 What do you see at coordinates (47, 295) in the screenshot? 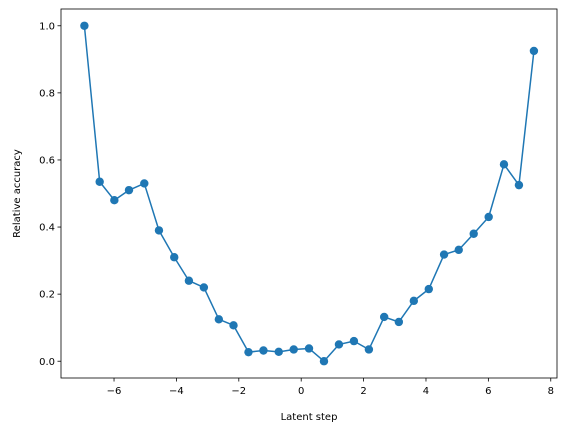
I see `y-tick-label: 0.2` at bounding box center [47, 295].